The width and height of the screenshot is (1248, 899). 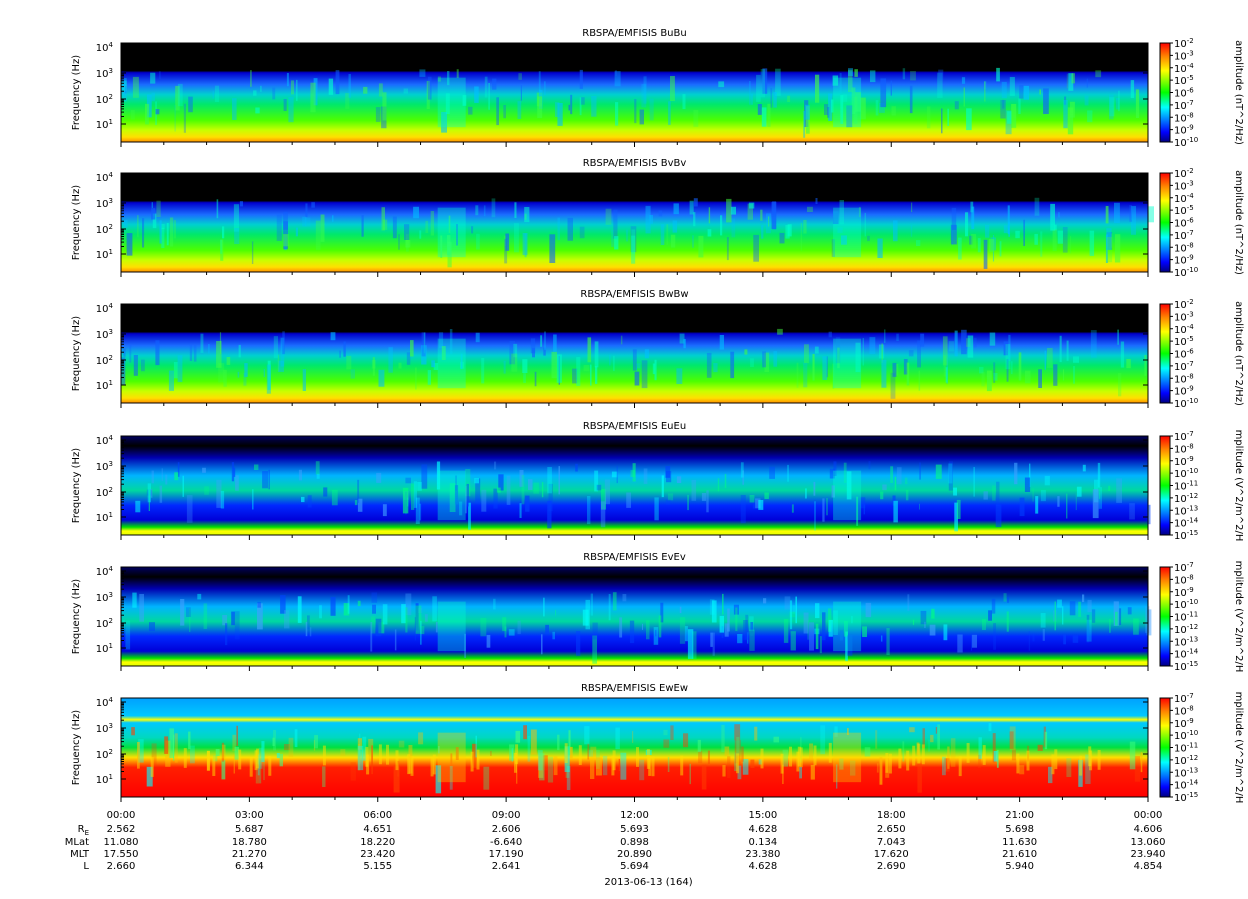 What do you see at coordinates (1148, 842) in the screenshot?
I see `ephemeris-value: 13.060` at bounding box center [1148, 842].